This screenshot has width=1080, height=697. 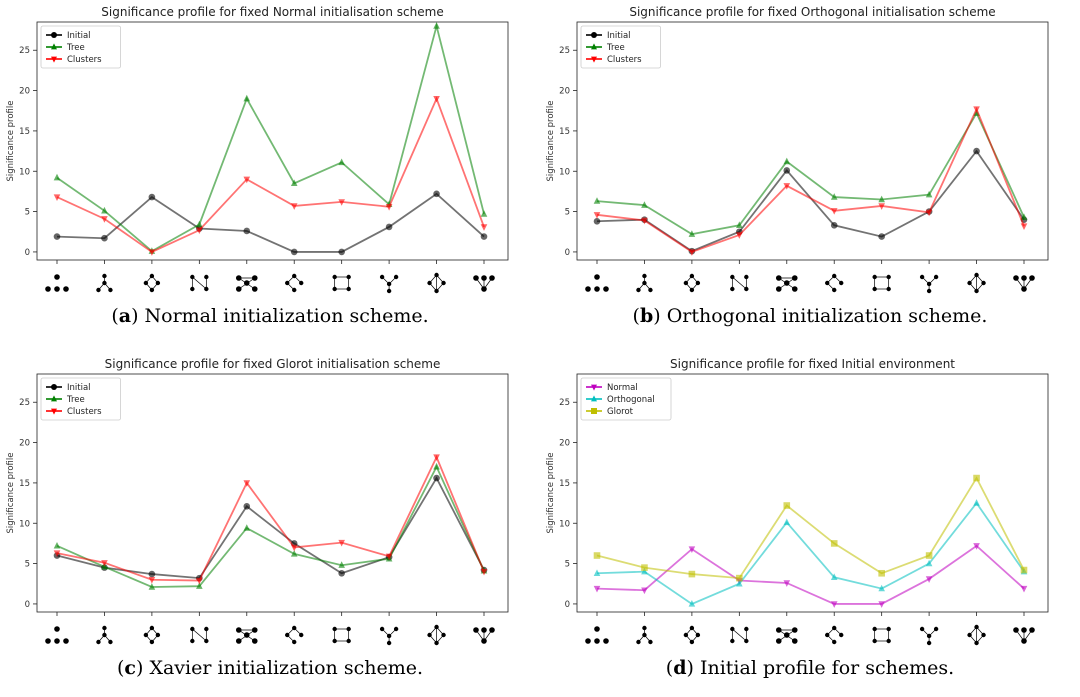 I want to click on legend-box, so click(x=620, y=47).